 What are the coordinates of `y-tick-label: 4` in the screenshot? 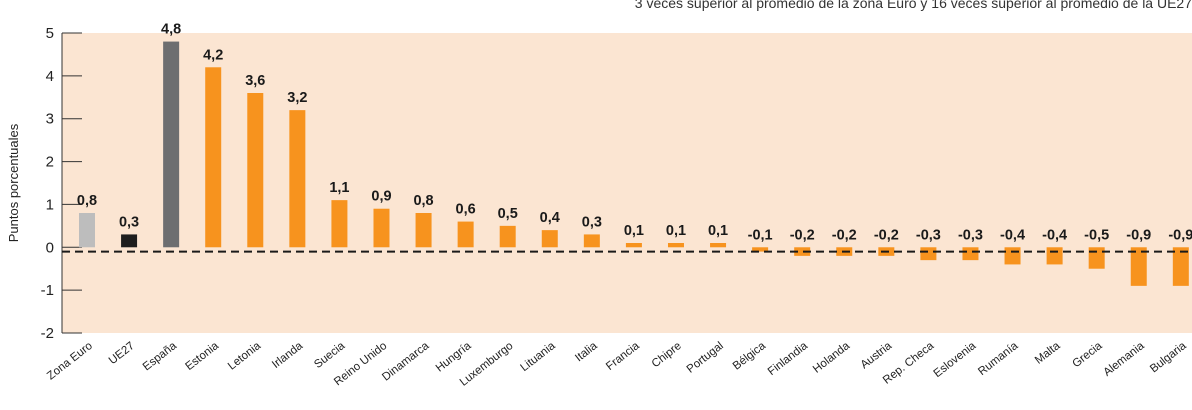 It's located at (50, 76).